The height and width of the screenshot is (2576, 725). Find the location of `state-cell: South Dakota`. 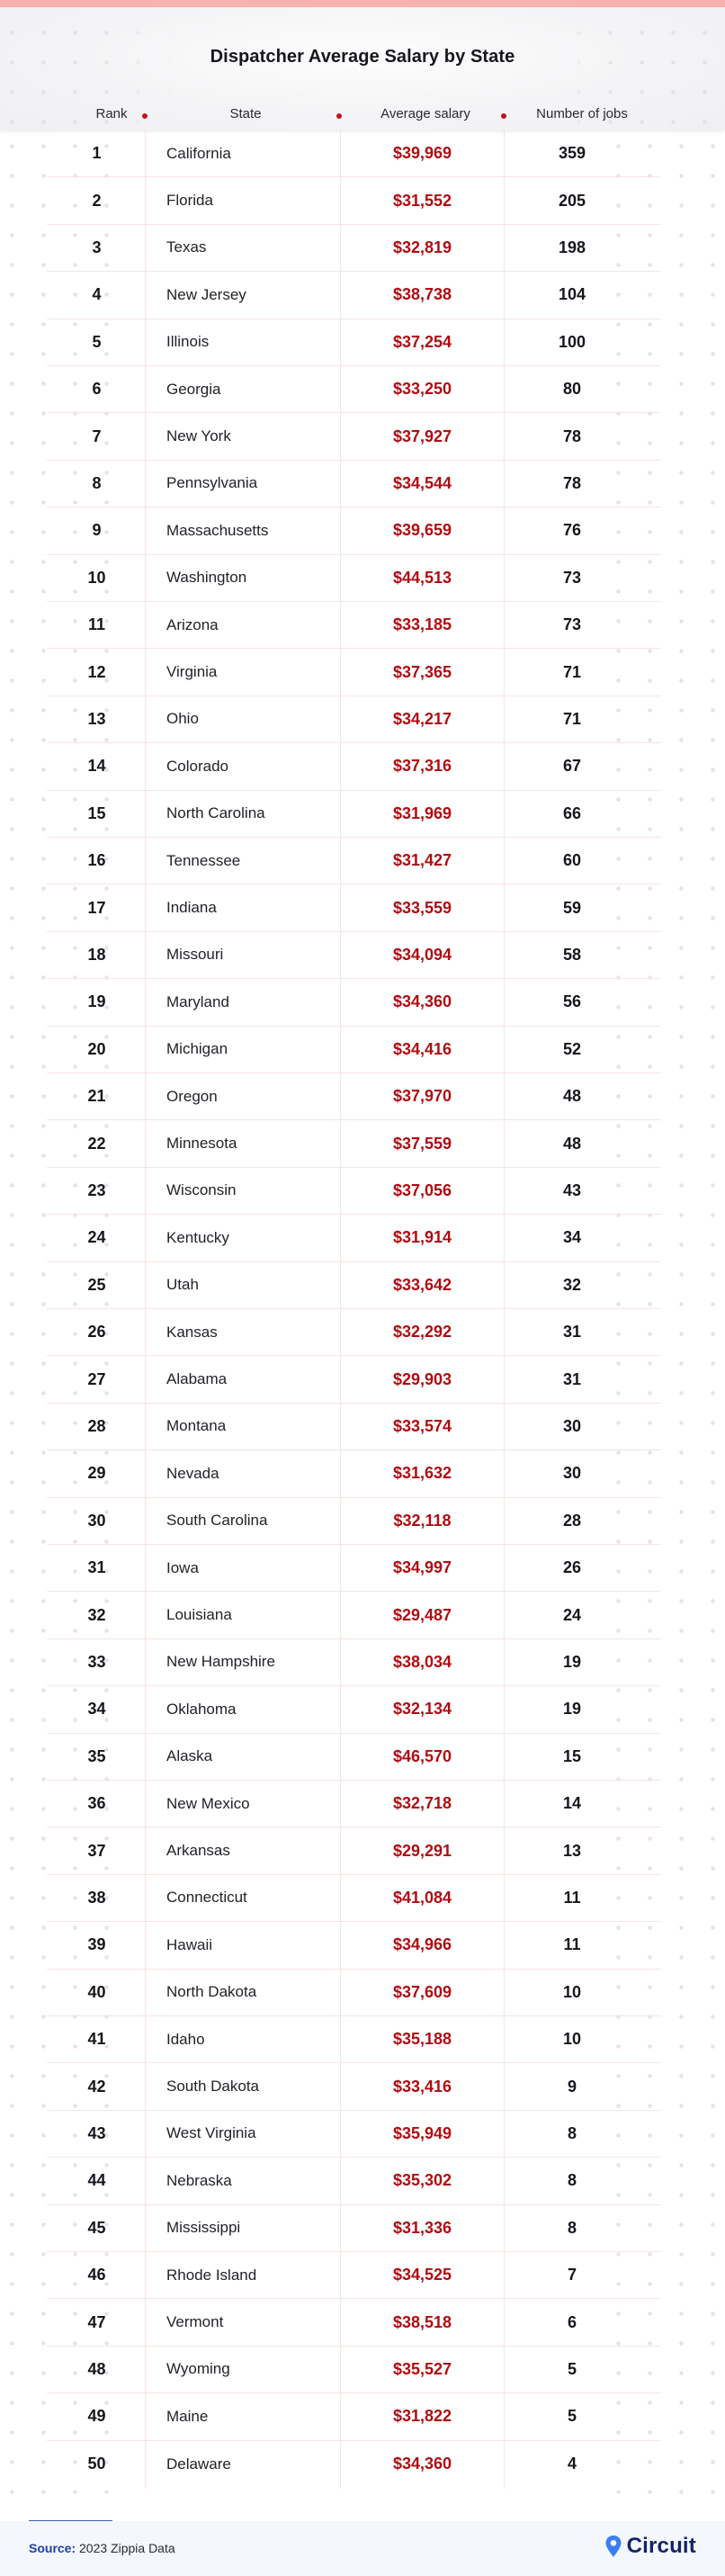

state-cell: South Dakota is located at coordinates (213, 2087).